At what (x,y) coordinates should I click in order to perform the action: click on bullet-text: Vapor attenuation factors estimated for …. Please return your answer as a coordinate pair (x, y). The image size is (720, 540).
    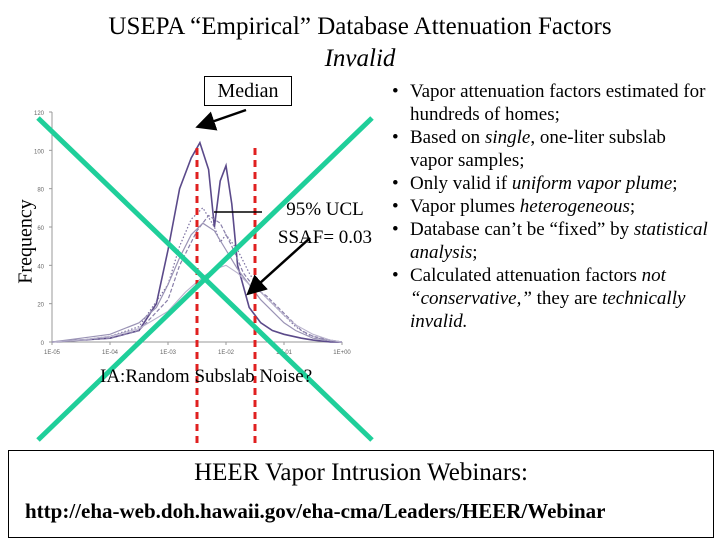
    Looking at the image, I should click on (558, 103).